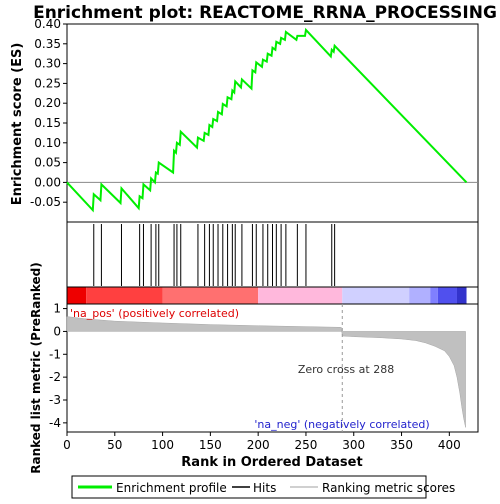  What do you see at coordinates (47, 163) in the screenshot?
I see `es-y-tick-label: 0.05` at bounding box center [47, 163].